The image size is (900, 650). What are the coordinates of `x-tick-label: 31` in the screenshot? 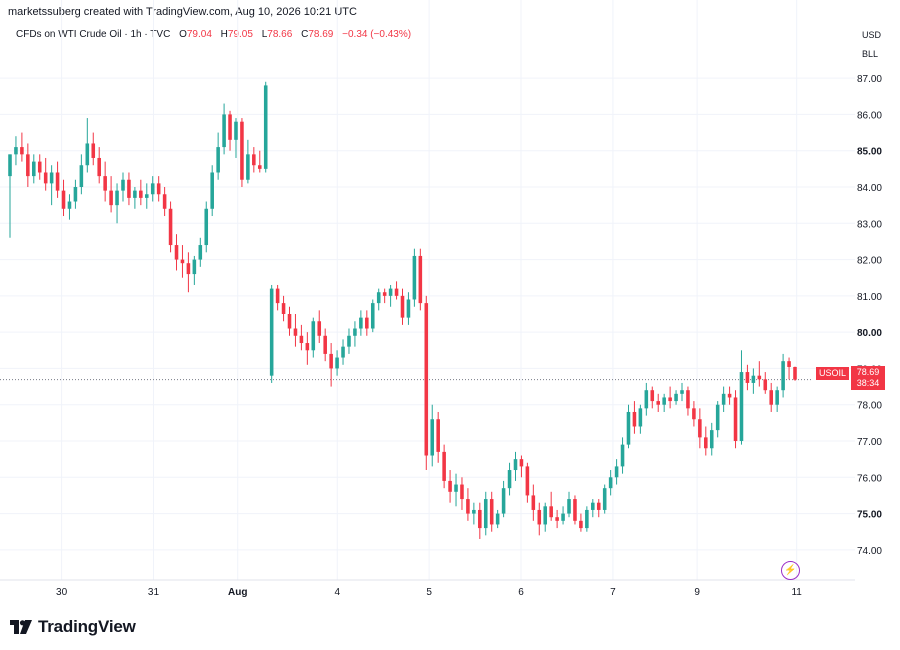 It's located at (154, 592).